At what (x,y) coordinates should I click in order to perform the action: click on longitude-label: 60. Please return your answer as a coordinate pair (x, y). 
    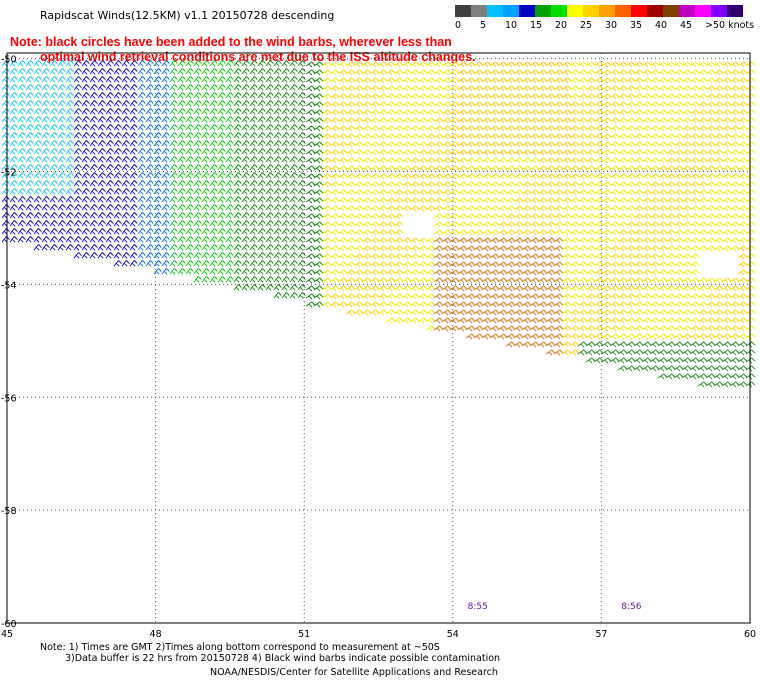
    Looking at the image, I should click on (750, 634).